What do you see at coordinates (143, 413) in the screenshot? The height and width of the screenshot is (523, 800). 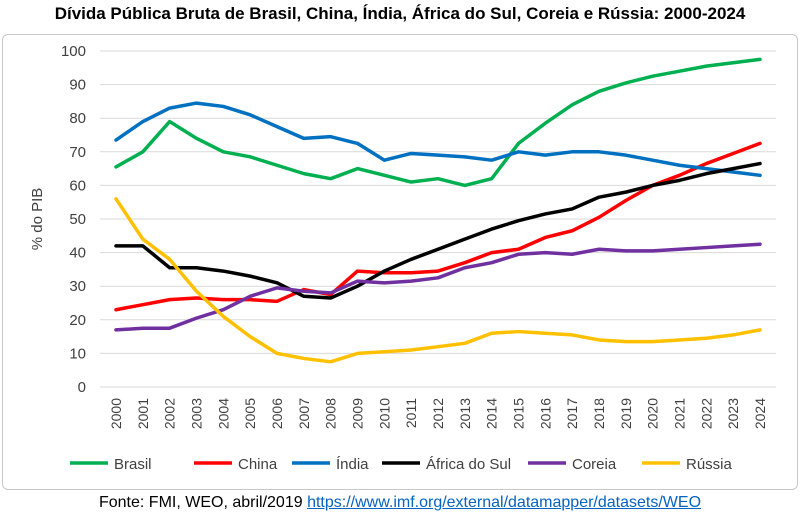 I see `x-tick-label: 2001` at bounding box center [143, 413].